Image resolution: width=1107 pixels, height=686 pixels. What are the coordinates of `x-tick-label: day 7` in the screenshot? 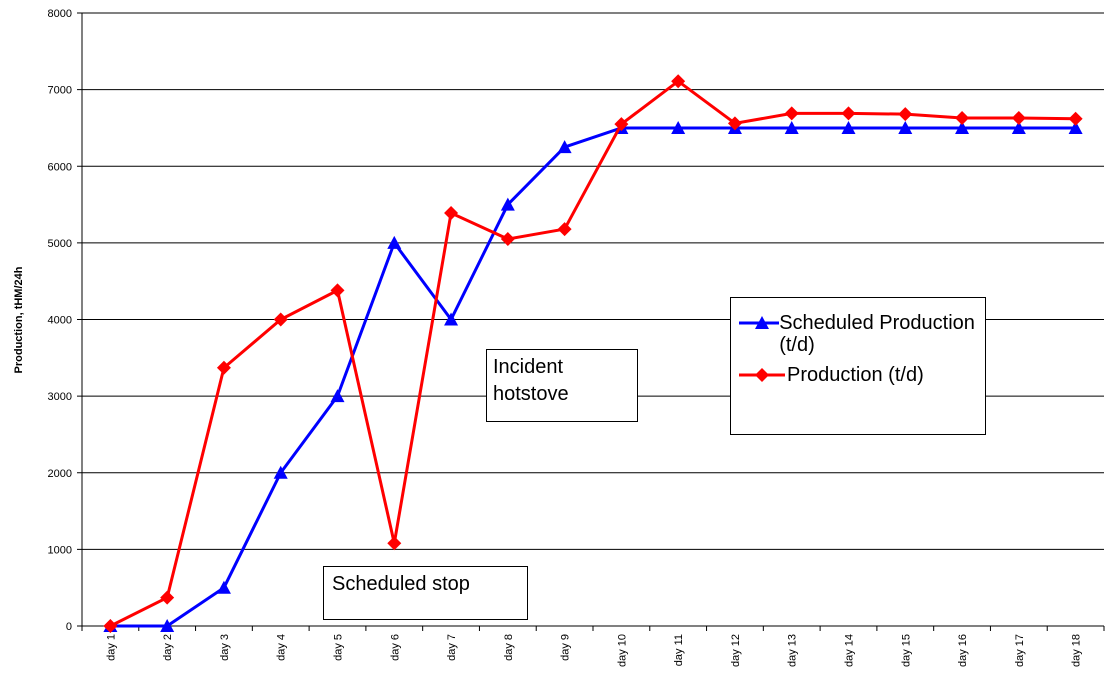 It's located at (452, 647).